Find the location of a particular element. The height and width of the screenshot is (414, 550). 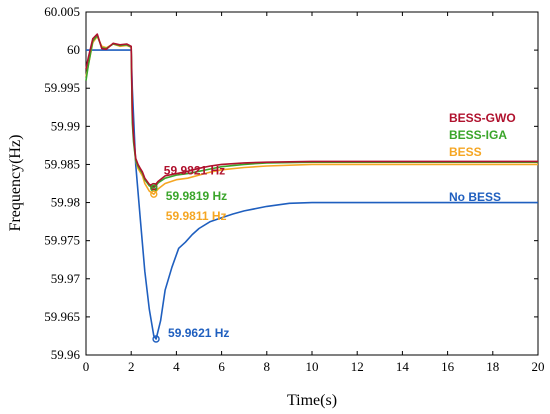

y-tick-label: 59.99 is located at coordinates (65, 125).